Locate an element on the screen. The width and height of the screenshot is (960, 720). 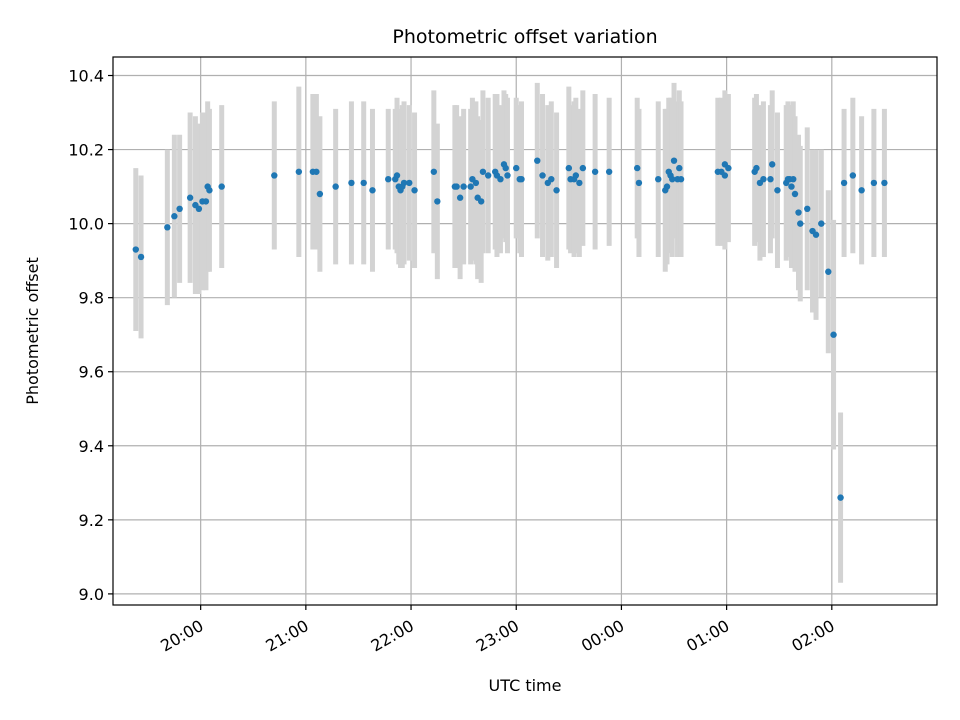
y-tick-label: 10.0 is located at coordinates (86, 224).